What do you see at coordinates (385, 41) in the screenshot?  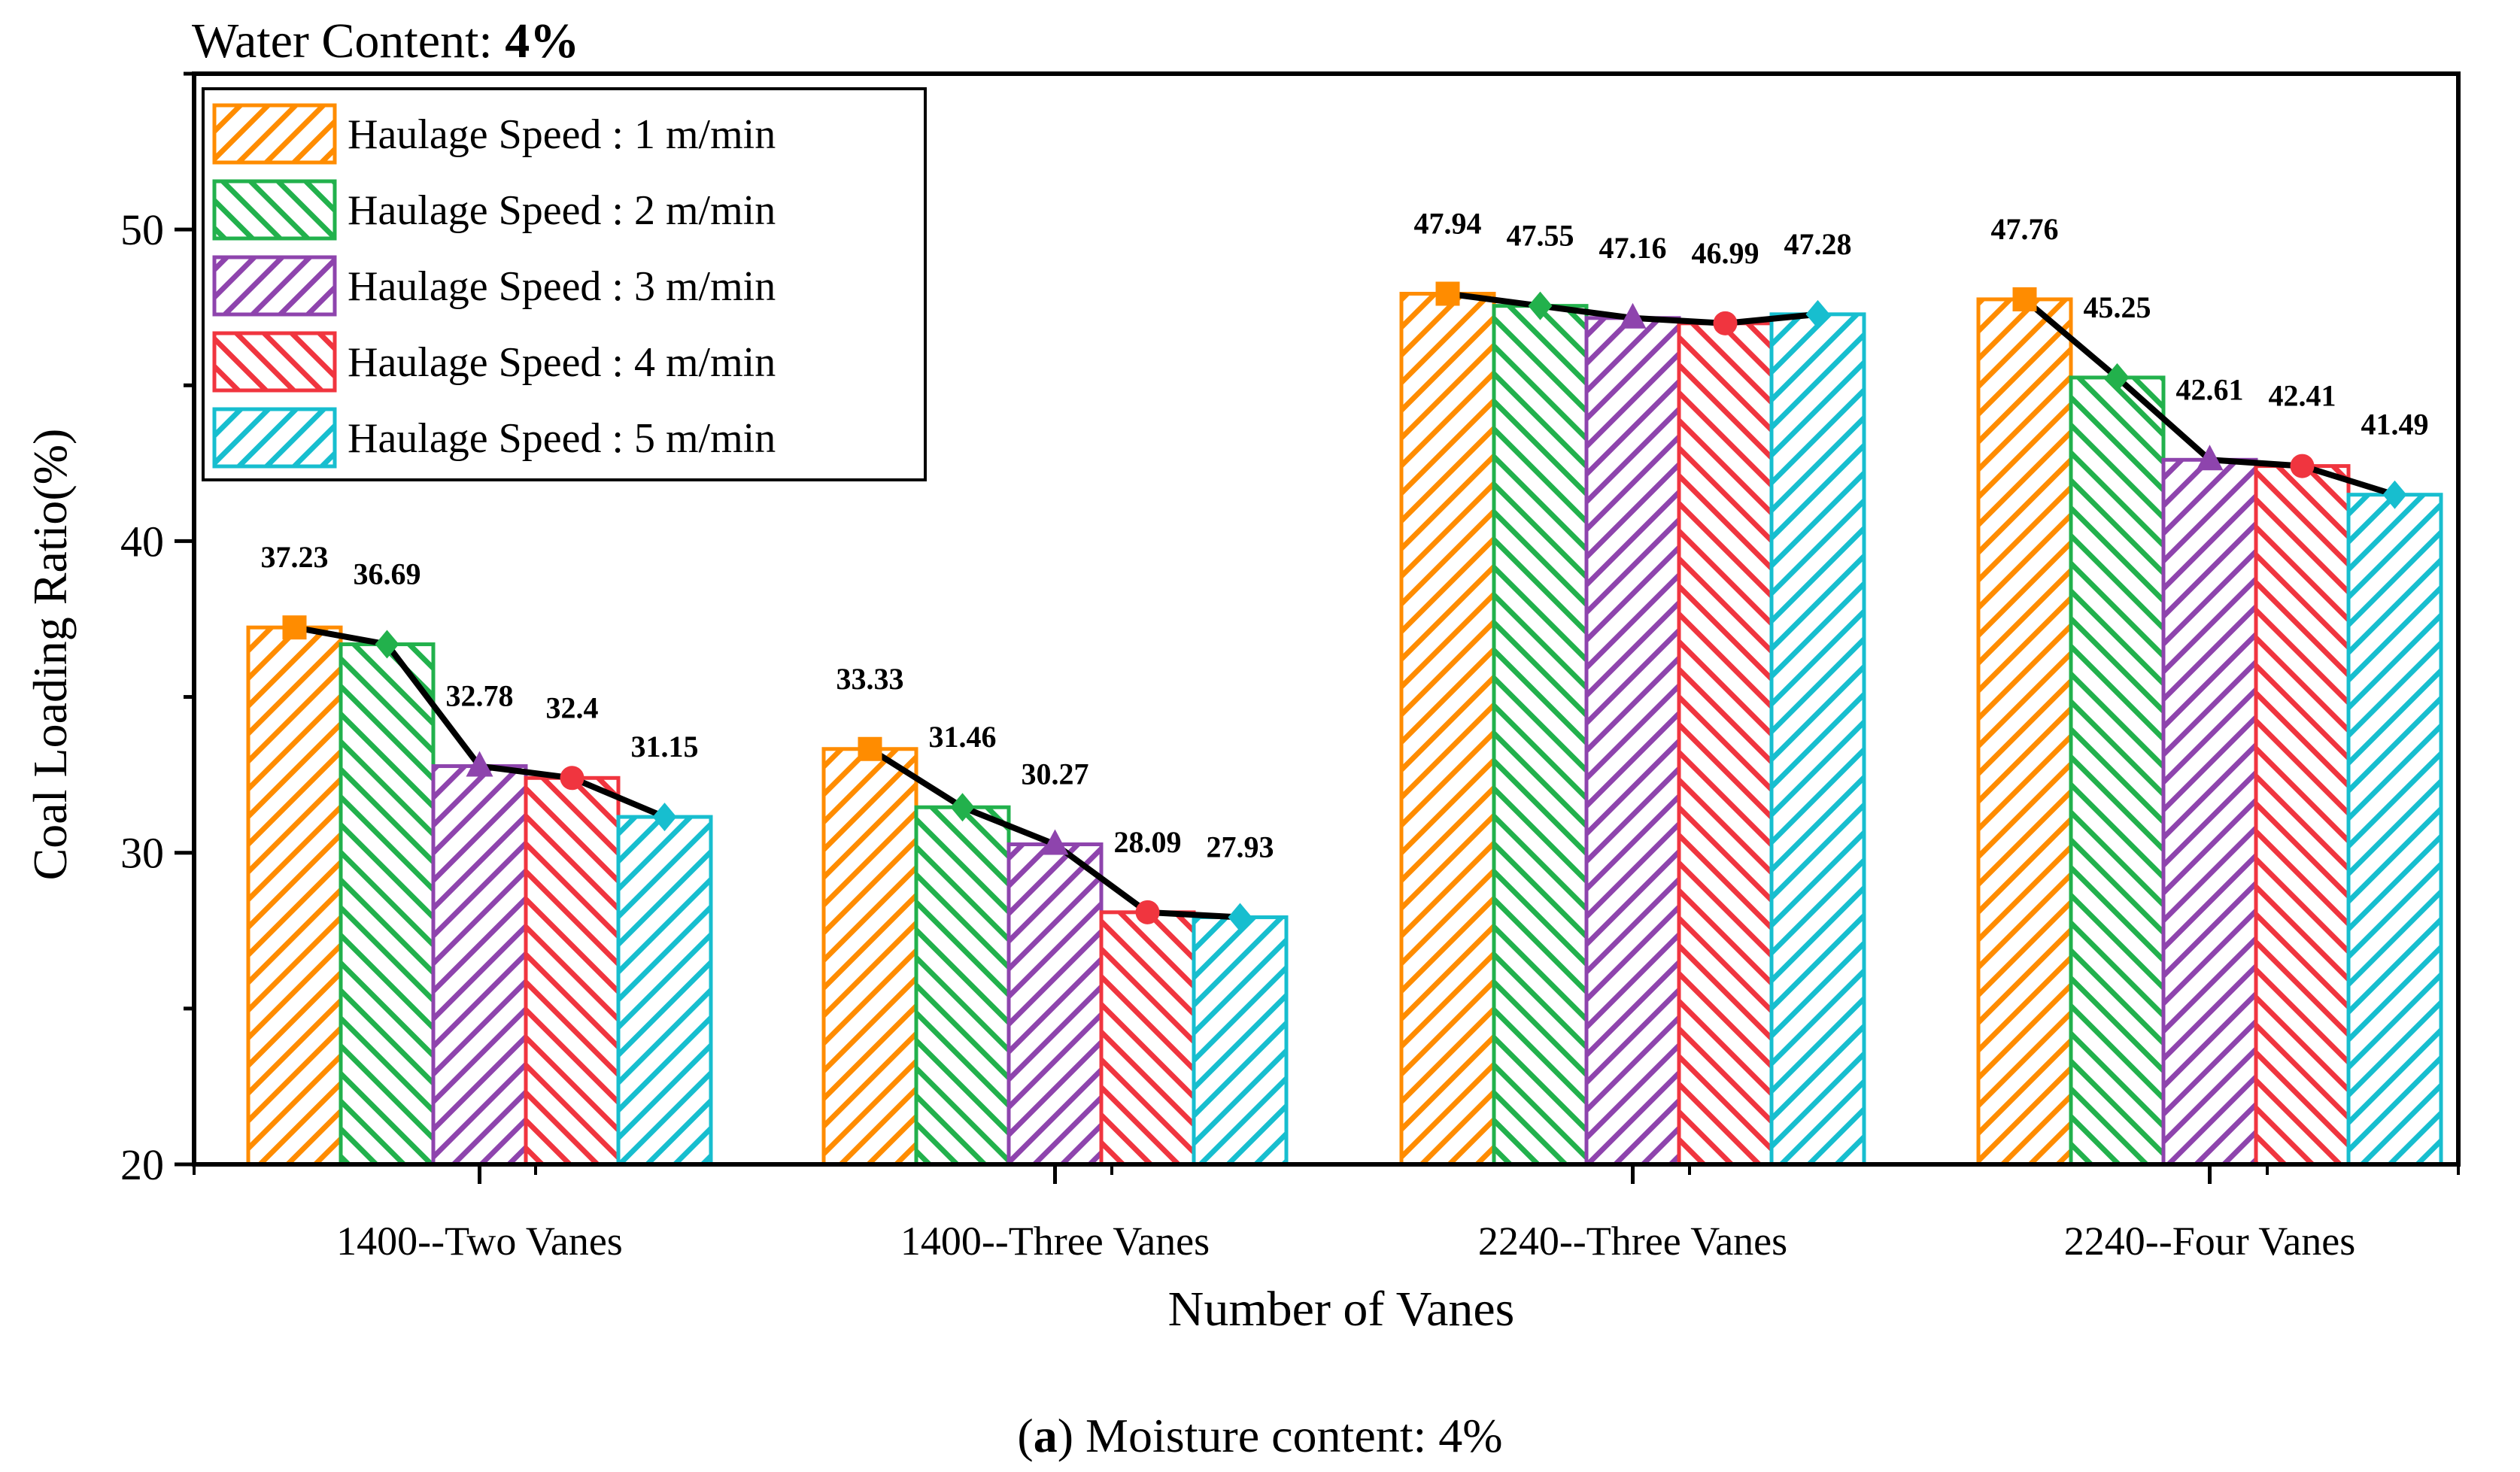 I see `chart-title: Water Content: 4%` at bounding box center [385, 41].